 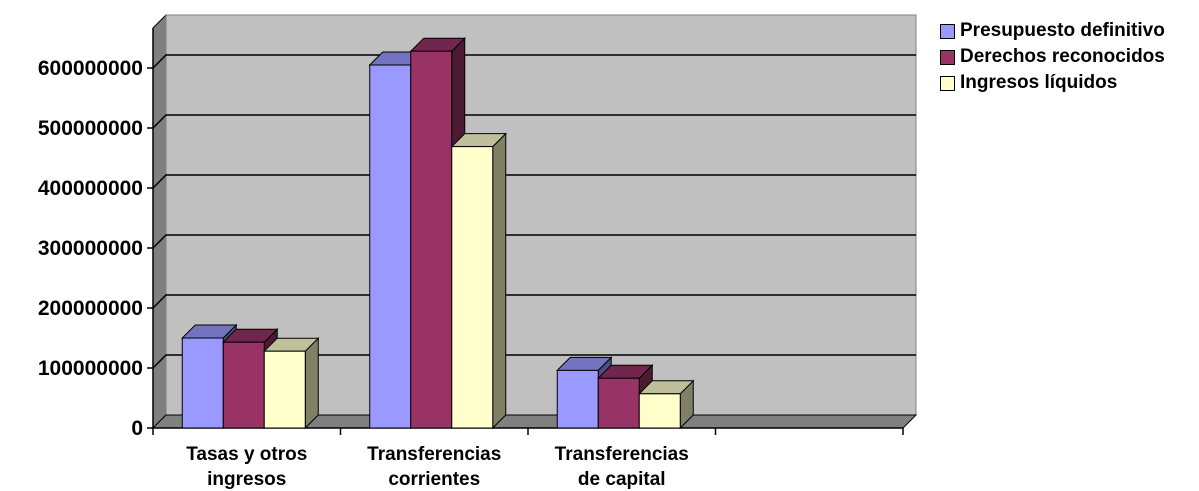 I want to click on y-tick-label: 200000000, so click(x=90, y=308).